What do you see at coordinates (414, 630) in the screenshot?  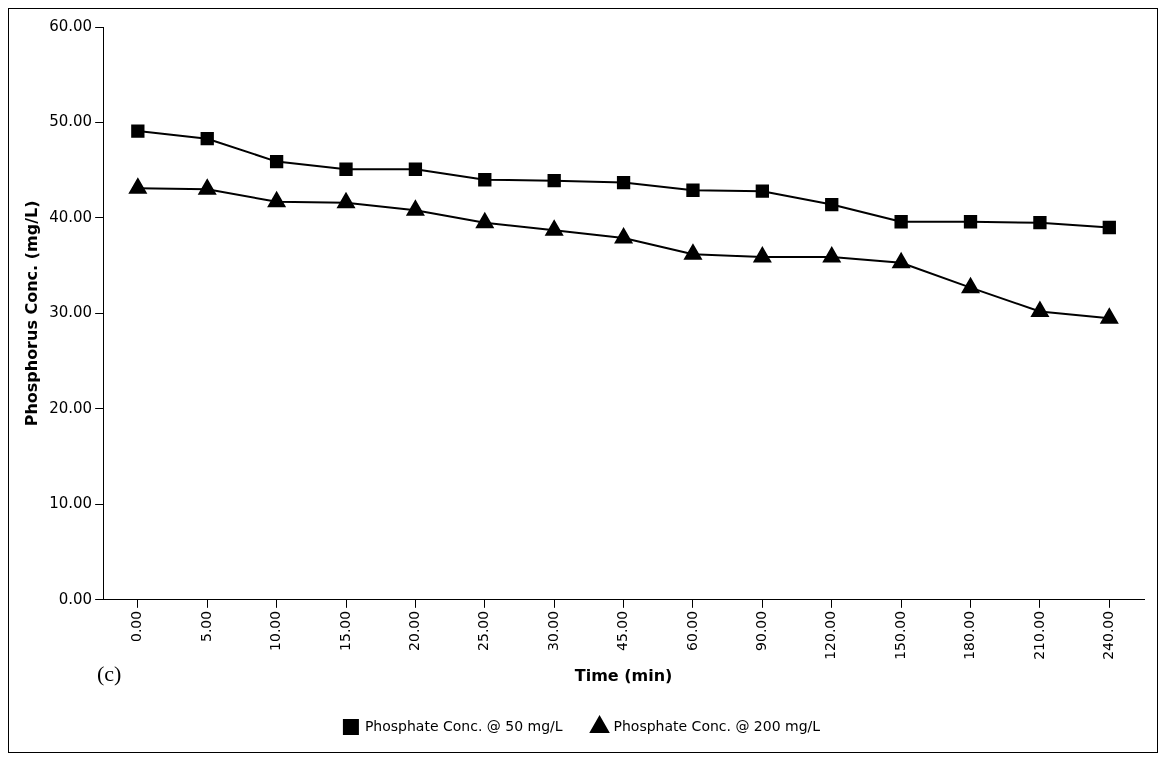 I see `x-tick-label: 20.00` at bounding box center [414, 630].